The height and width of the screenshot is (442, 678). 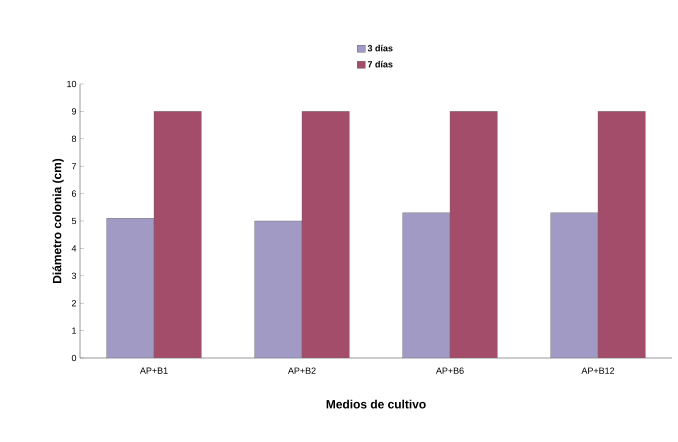 What do you see at coordinates (74, 139) in the screenshot?
I see `y-tick-label: 8` at bounding box center [74, 139].